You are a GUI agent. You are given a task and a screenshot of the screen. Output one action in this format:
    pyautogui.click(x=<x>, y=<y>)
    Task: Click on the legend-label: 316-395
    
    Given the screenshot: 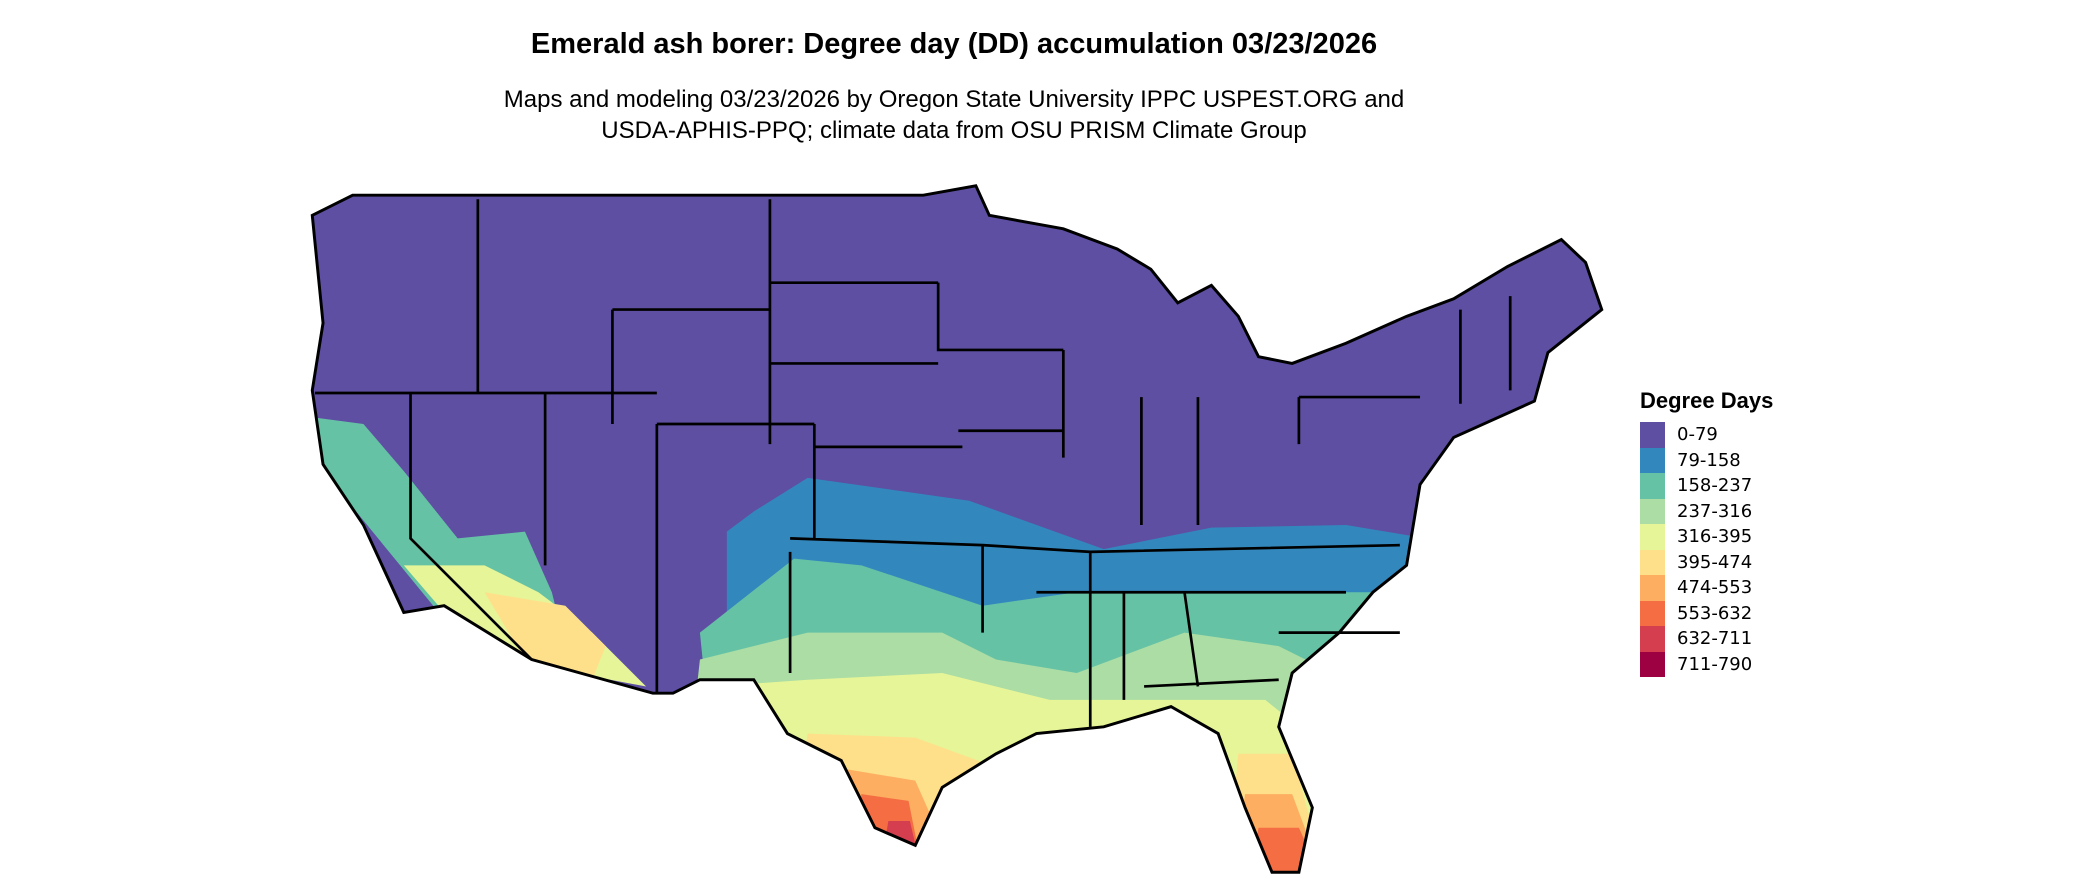 What is the action you would take?
    pyautogui.click(x=1715, y=537)
    